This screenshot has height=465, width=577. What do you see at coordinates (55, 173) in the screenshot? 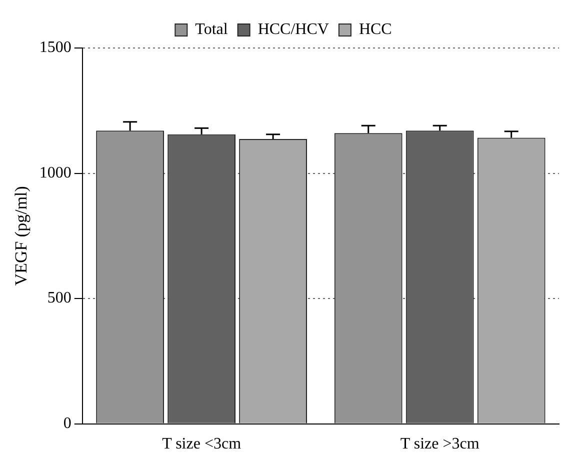
I see `y-tick-label: 1000` at bounding box center [55, 173].